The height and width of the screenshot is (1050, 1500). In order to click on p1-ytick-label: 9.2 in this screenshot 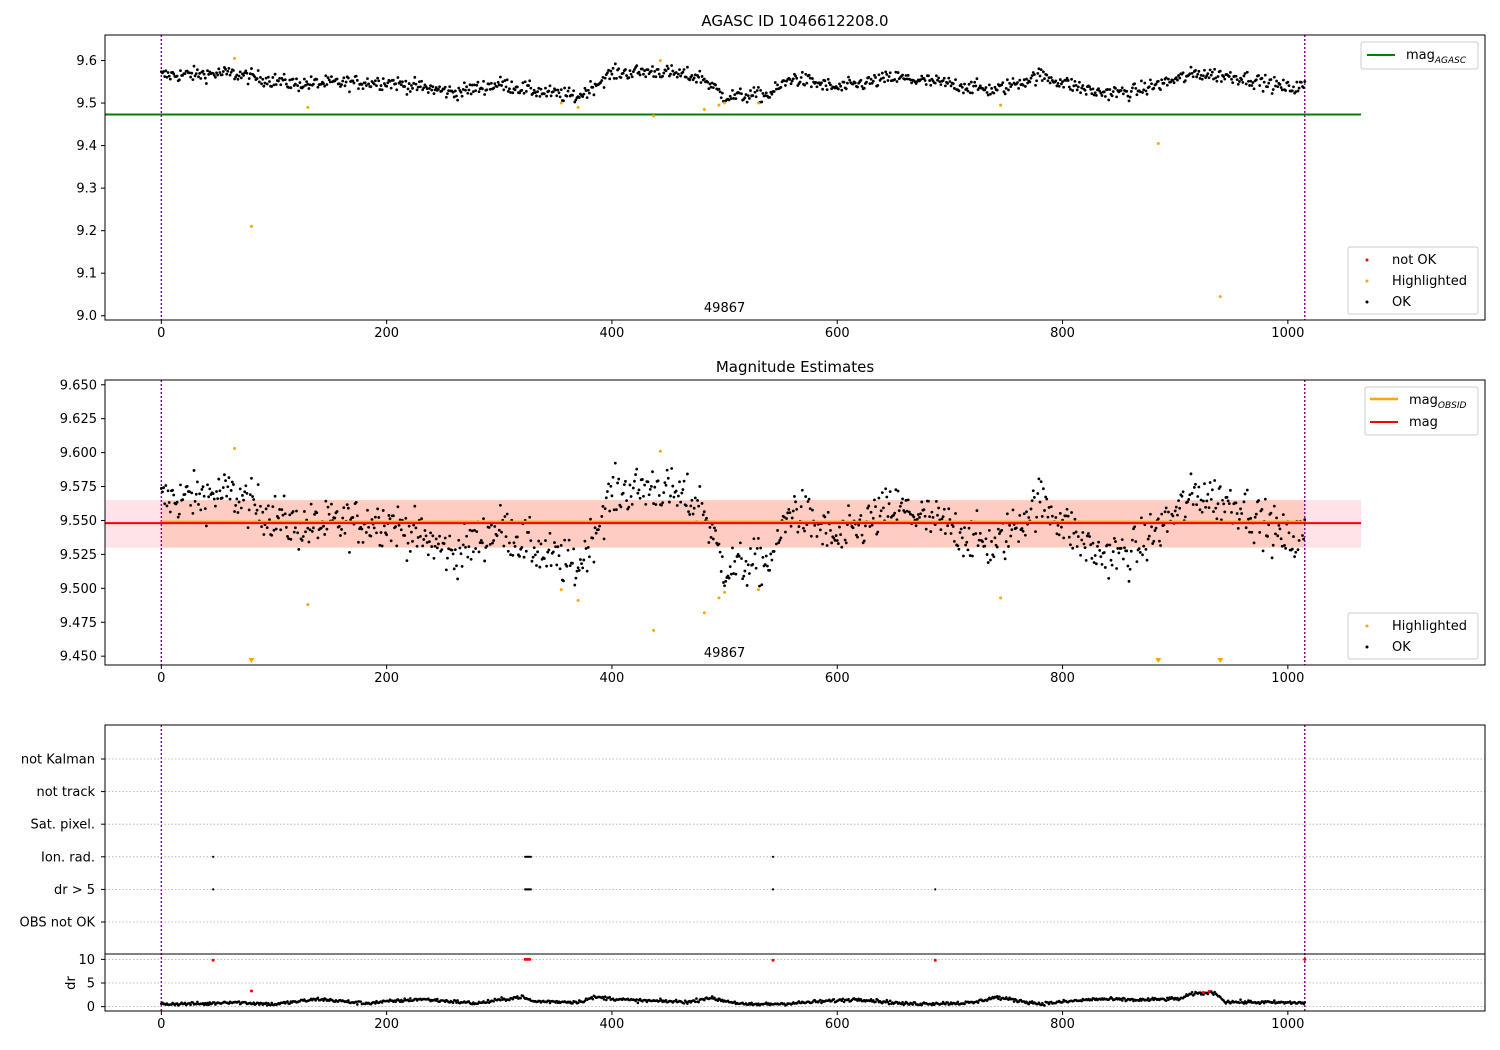, I will do `click(86, 231)`.